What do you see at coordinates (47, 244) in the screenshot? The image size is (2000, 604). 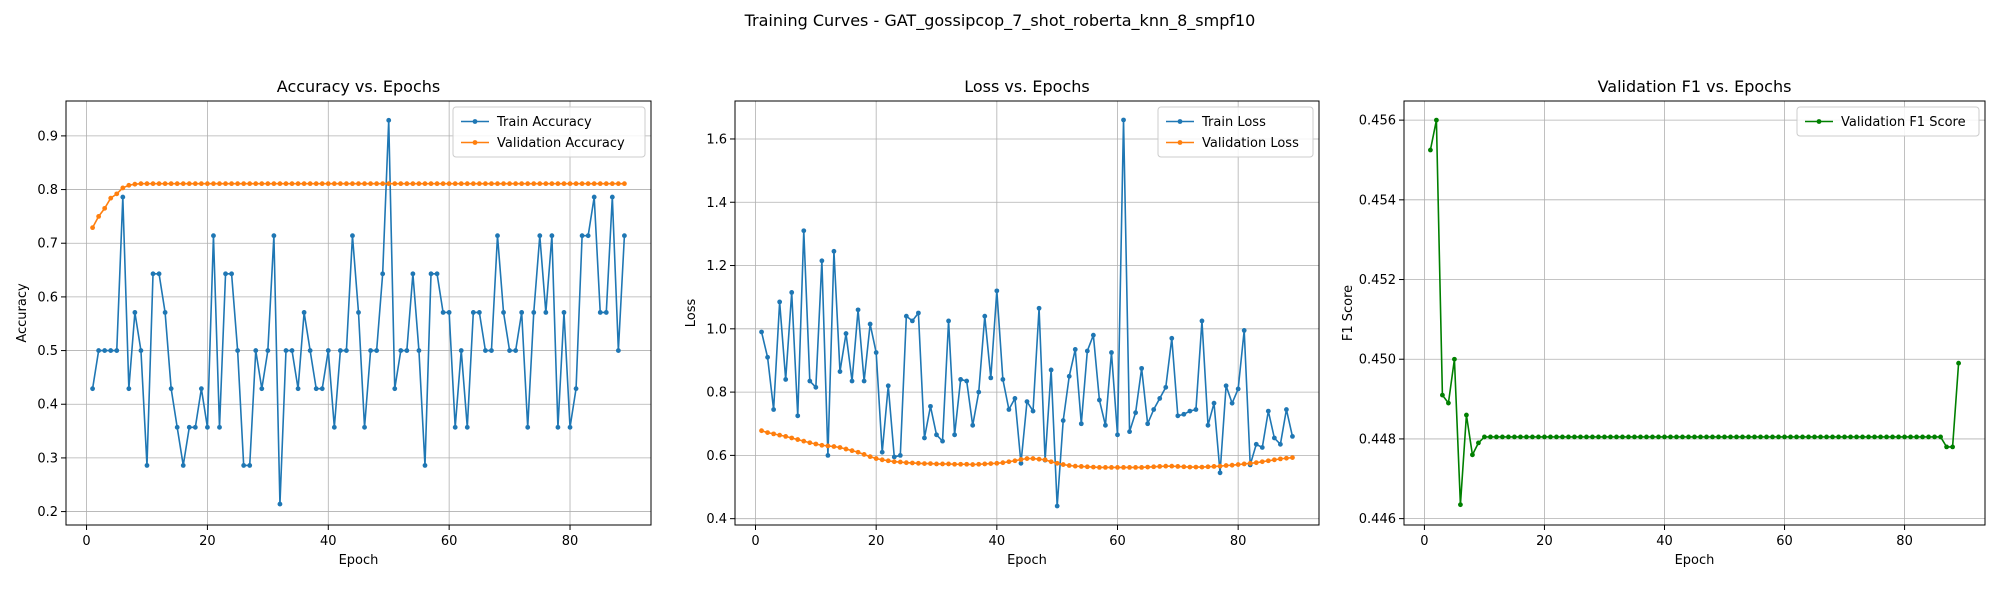 I see `y-tick-label: 0.7` at bounding box center [47, 244].